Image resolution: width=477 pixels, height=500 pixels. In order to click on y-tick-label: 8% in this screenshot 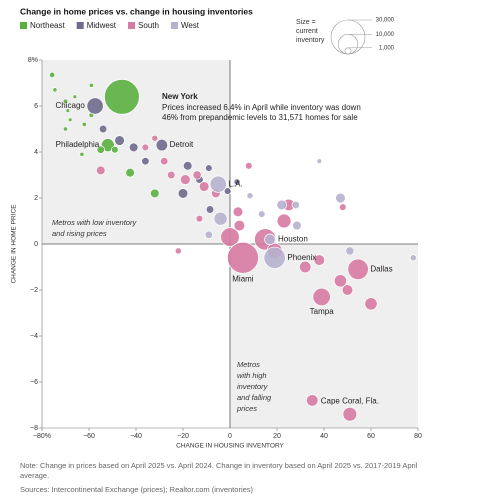, I will do `click(33, 60)`.